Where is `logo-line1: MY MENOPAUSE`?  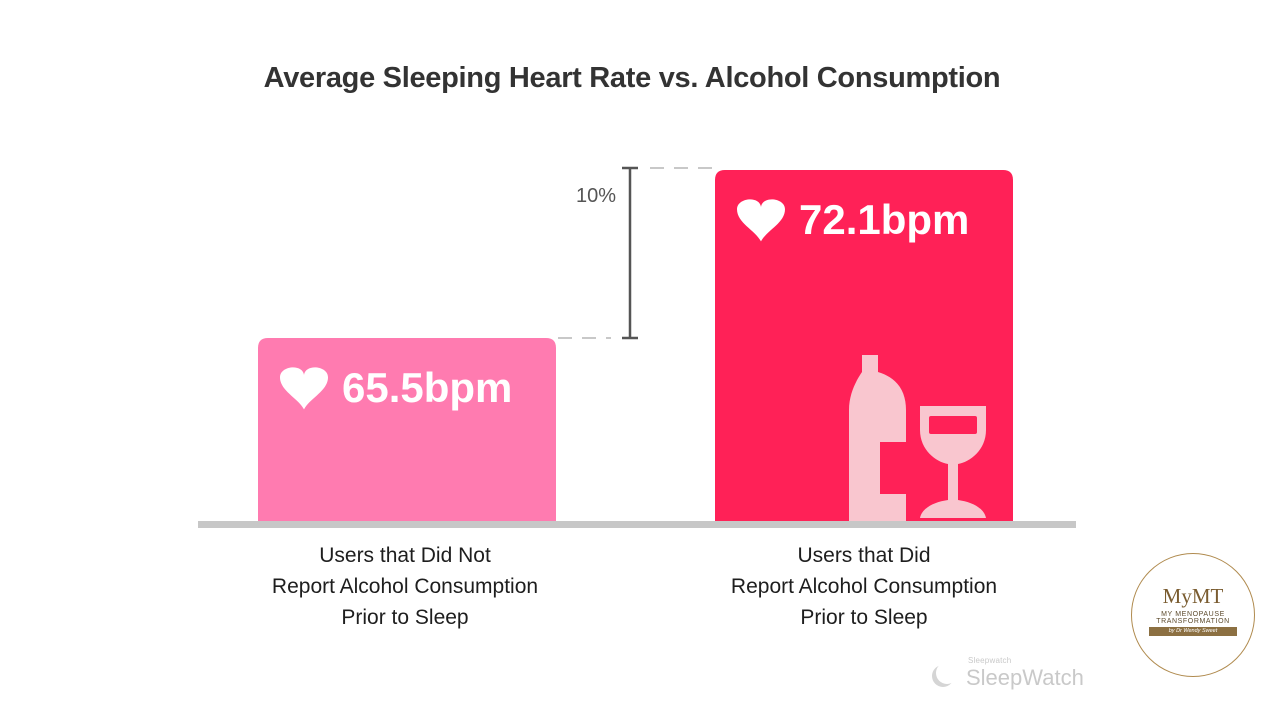 logo-line1: MY MENOPAUSE is located at coordinates (1193, 614).